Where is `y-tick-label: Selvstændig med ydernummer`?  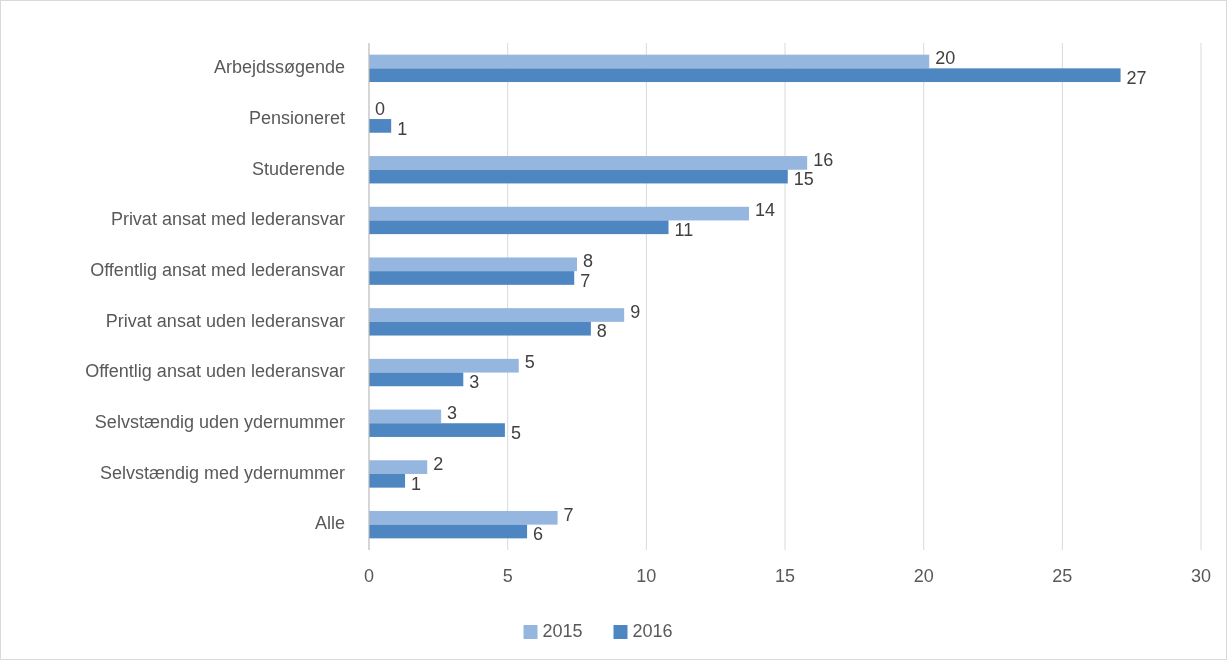
y-tick-label: Selvstændig med ydernummer is located at coordinates (222, 472).